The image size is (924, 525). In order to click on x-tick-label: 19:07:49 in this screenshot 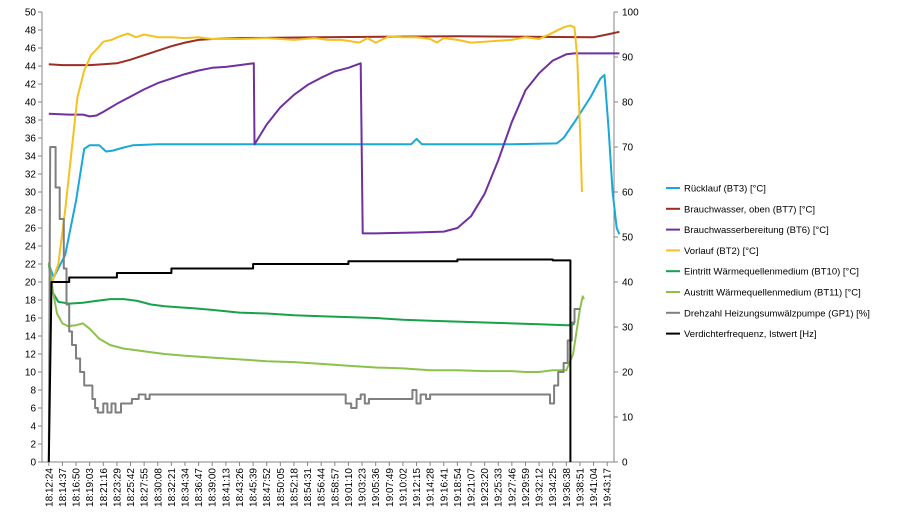, I will do `click(390, 487)`.